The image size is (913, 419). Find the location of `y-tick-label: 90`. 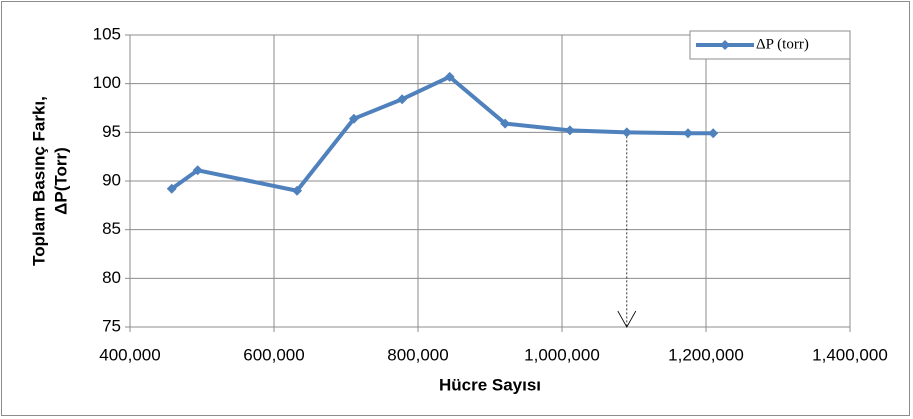

y-tick-label: 90 is located at coordinates (111, 179).